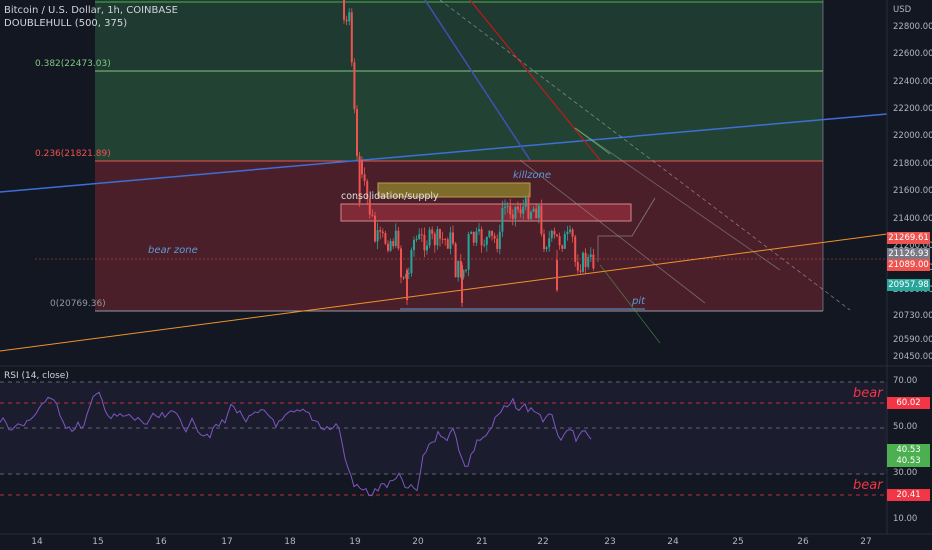 The width and height of the screenshot is (932, 550). What do you see at coordinates (912, 82) in the screenshot?
I see `price-axis-label: 22400.00` at bounding box center [912, 82].